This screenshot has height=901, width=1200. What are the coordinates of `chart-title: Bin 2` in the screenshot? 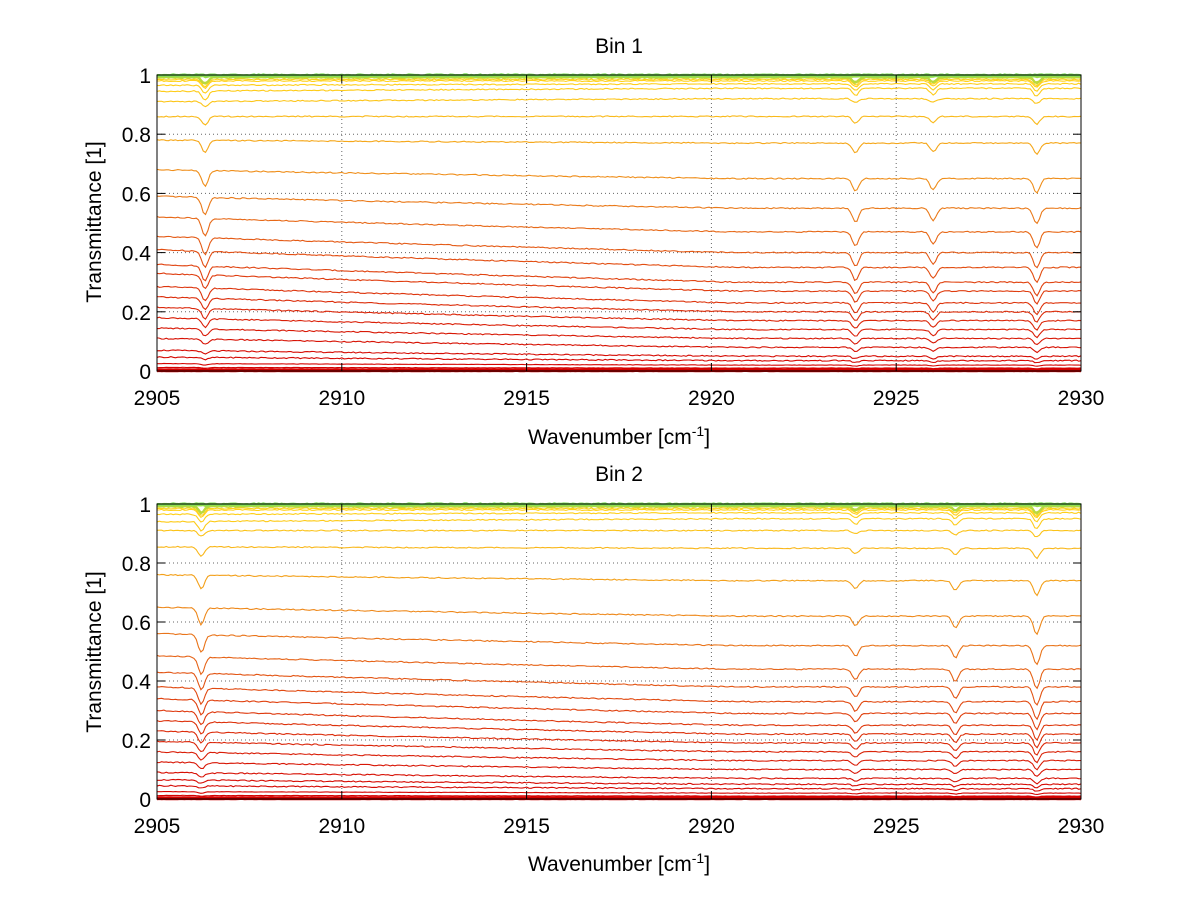 It's located at (619, 474).